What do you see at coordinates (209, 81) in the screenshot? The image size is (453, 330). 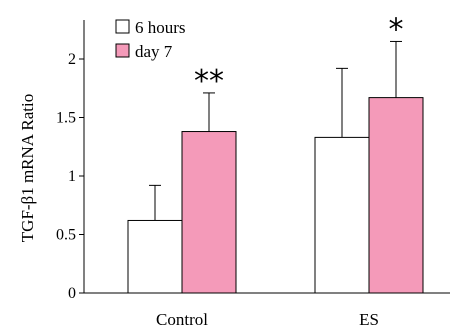 I see `significance-label: **` at bounding box center [209, 81].